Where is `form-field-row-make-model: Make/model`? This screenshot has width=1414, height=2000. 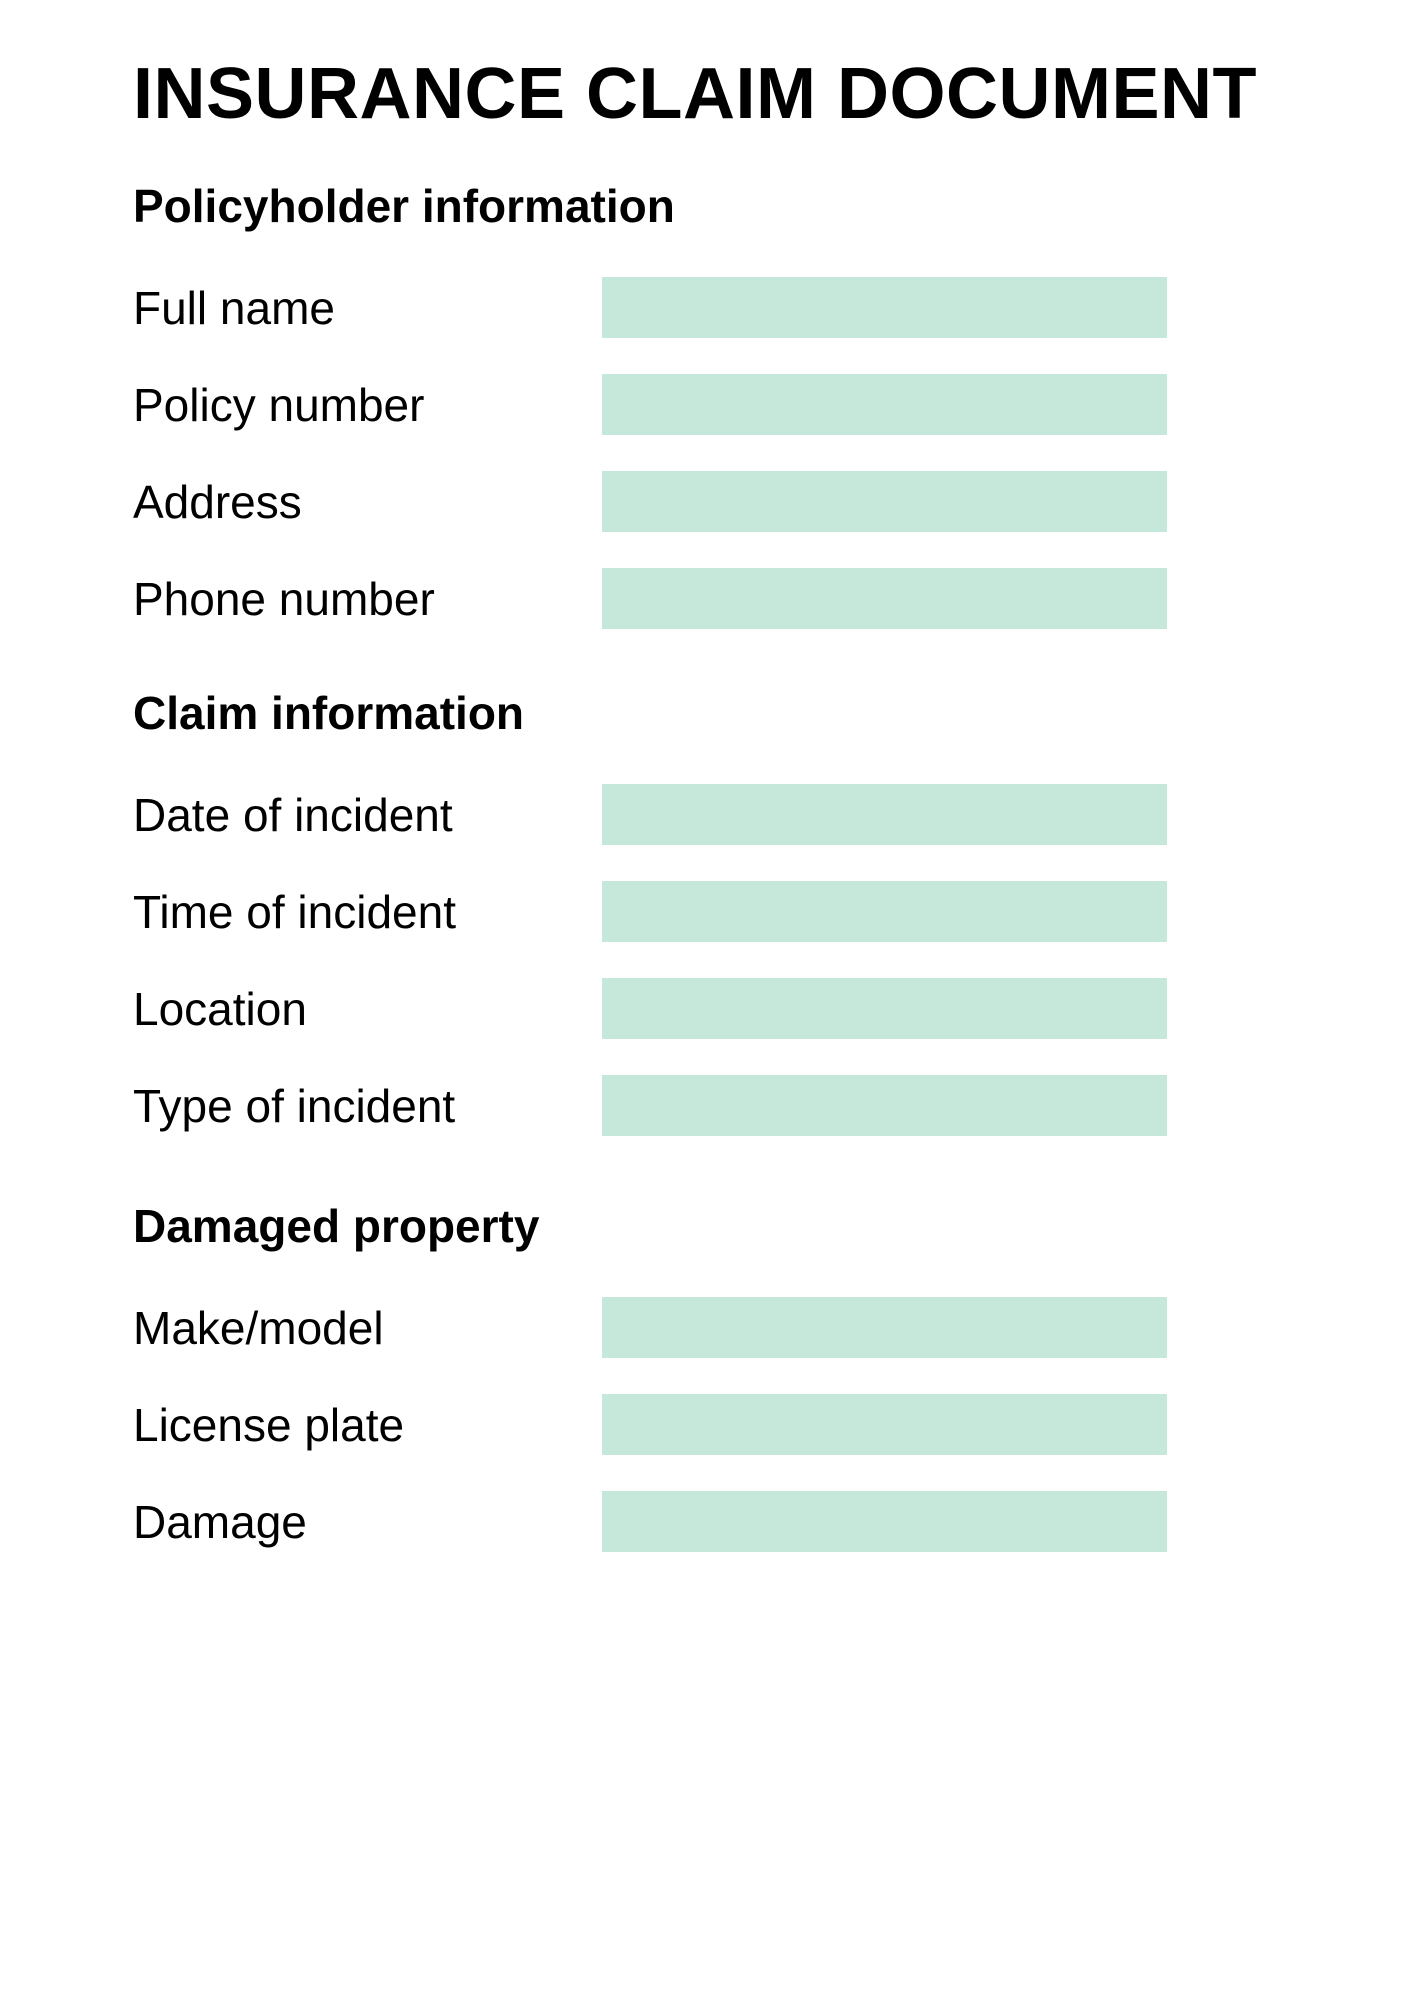
form-field-row-make-model: Make/model is located at coordinates (743, 1327).